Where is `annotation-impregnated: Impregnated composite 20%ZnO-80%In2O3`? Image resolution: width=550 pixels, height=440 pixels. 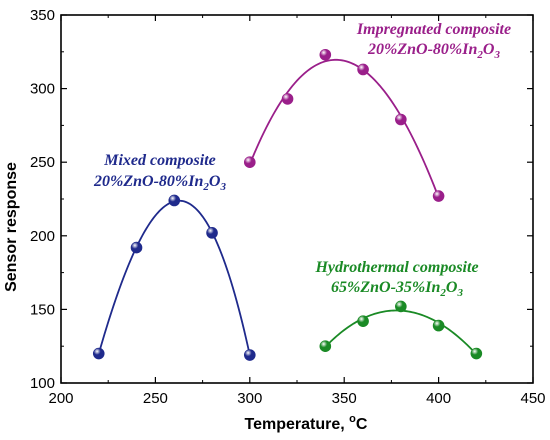 annotation-impregnated: Impregnated composite 20%ZnO-80%In2O3 is located at coordinates (433, 41).